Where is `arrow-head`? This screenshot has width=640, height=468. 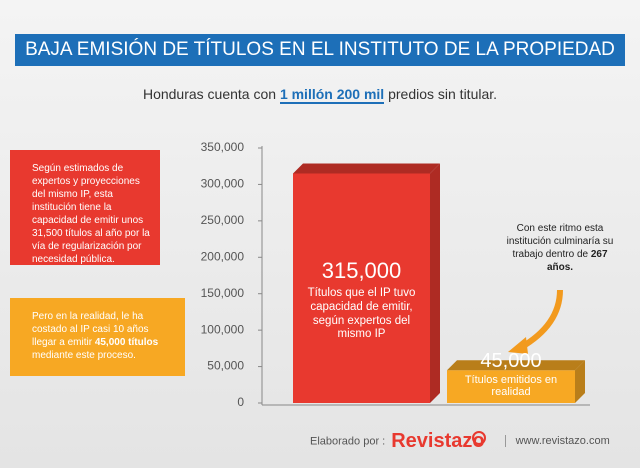 arrow-head is located at coordinates (518, 345).